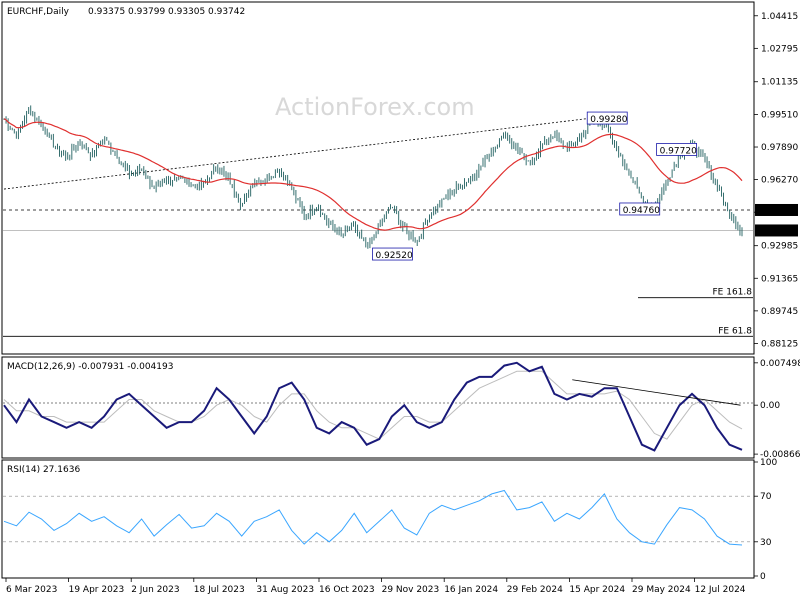 Image resolution: width=800 pixels, height=600 pixels. What do you see at coordinates (780, 455) in the screenshot?
I see `macd-tick-label: -0.008666` at bounding box center [780, 455].